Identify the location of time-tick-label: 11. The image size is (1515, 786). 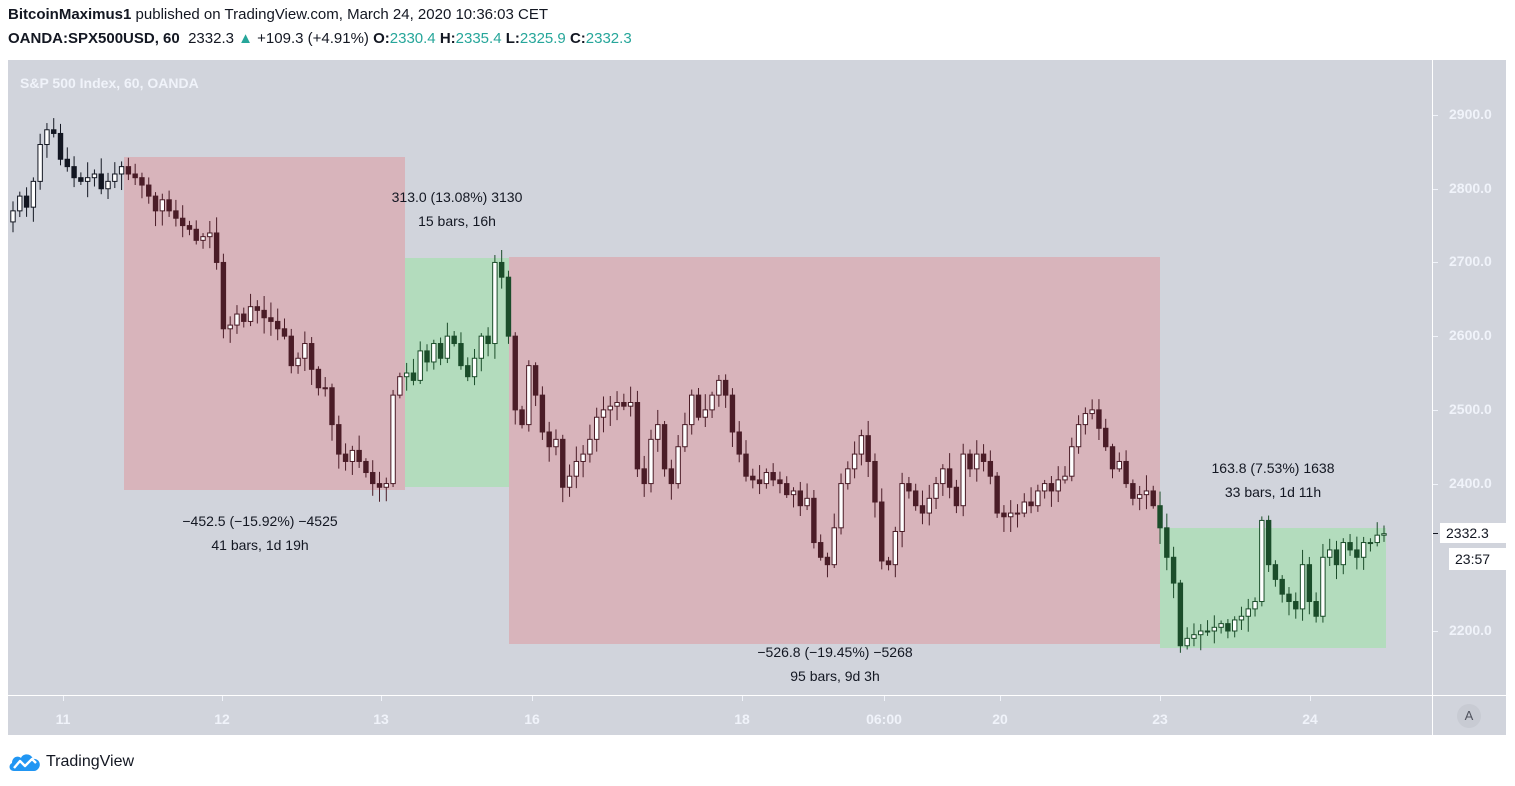
(63, 719).